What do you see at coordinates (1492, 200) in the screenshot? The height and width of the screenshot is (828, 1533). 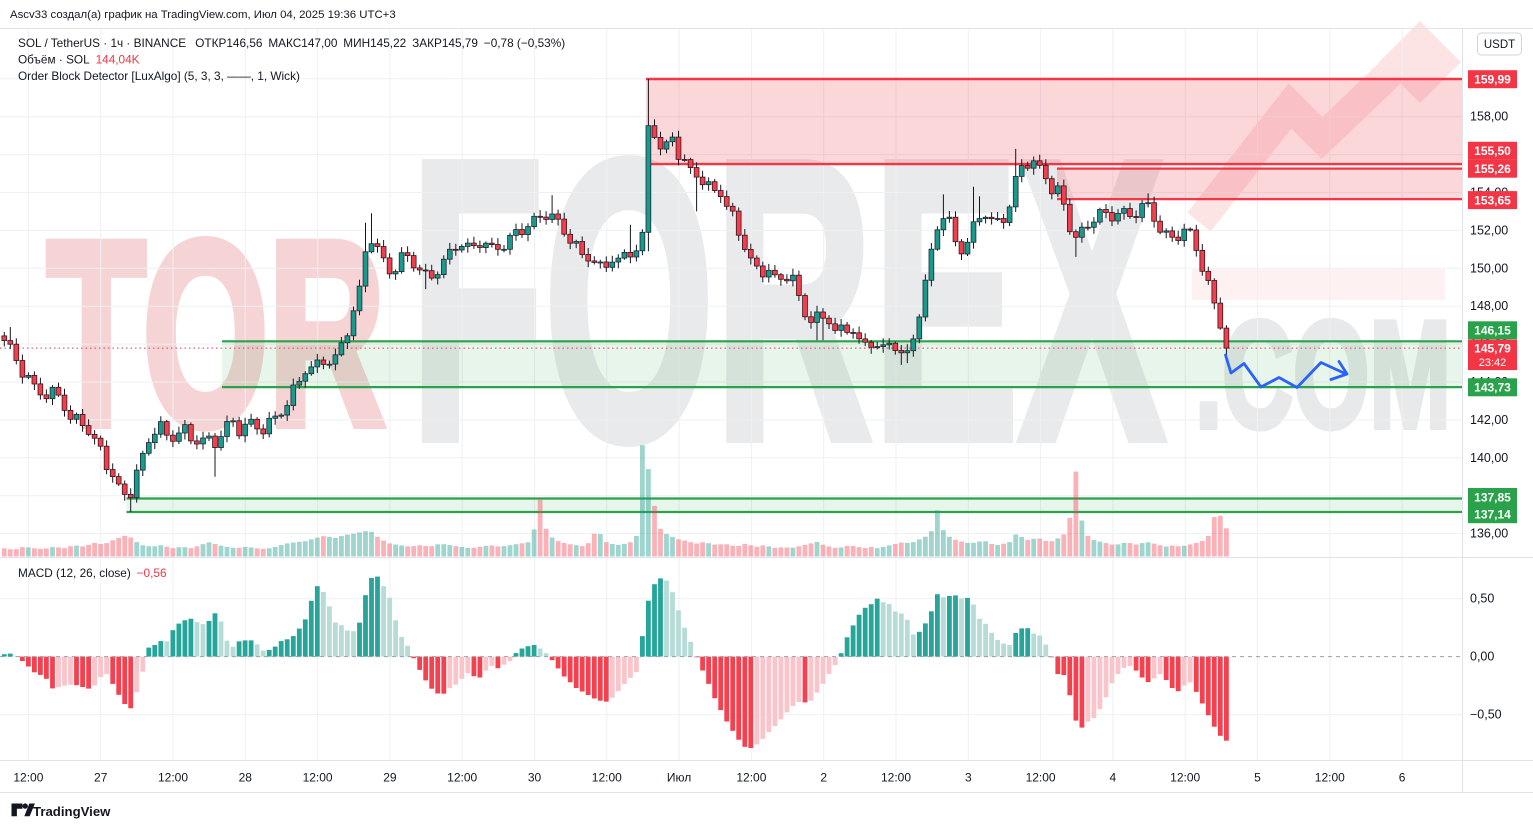 I see `svg-text: 153,65` at bounding box center [1492, 200].